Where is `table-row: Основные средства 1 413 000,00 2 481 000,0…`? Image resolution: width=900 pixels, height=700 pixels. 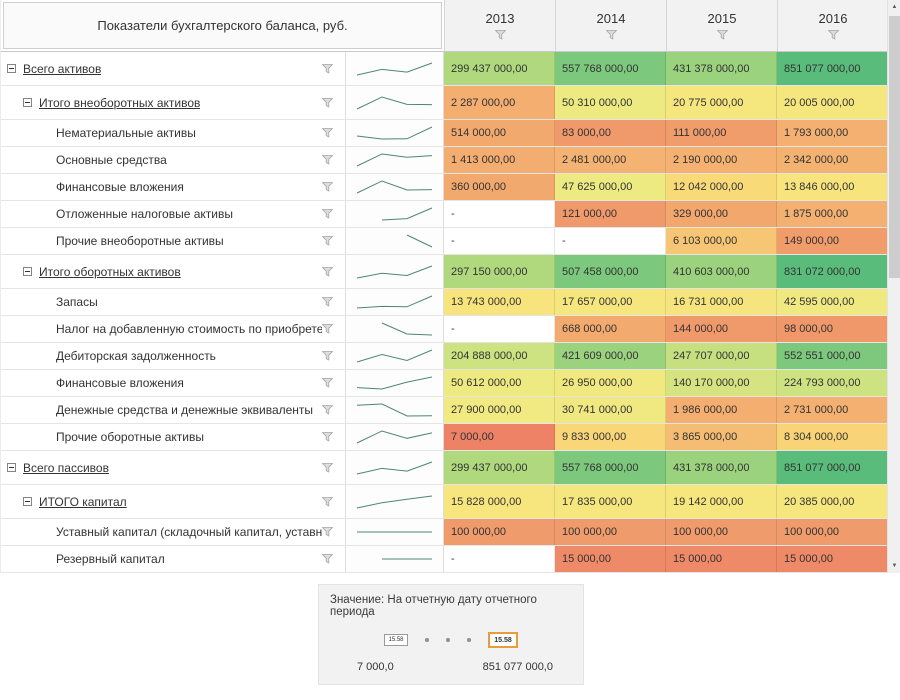 table-row: Основные средства 1 413 000,00 2 481 000,0… is located at coordinates (444, 160).